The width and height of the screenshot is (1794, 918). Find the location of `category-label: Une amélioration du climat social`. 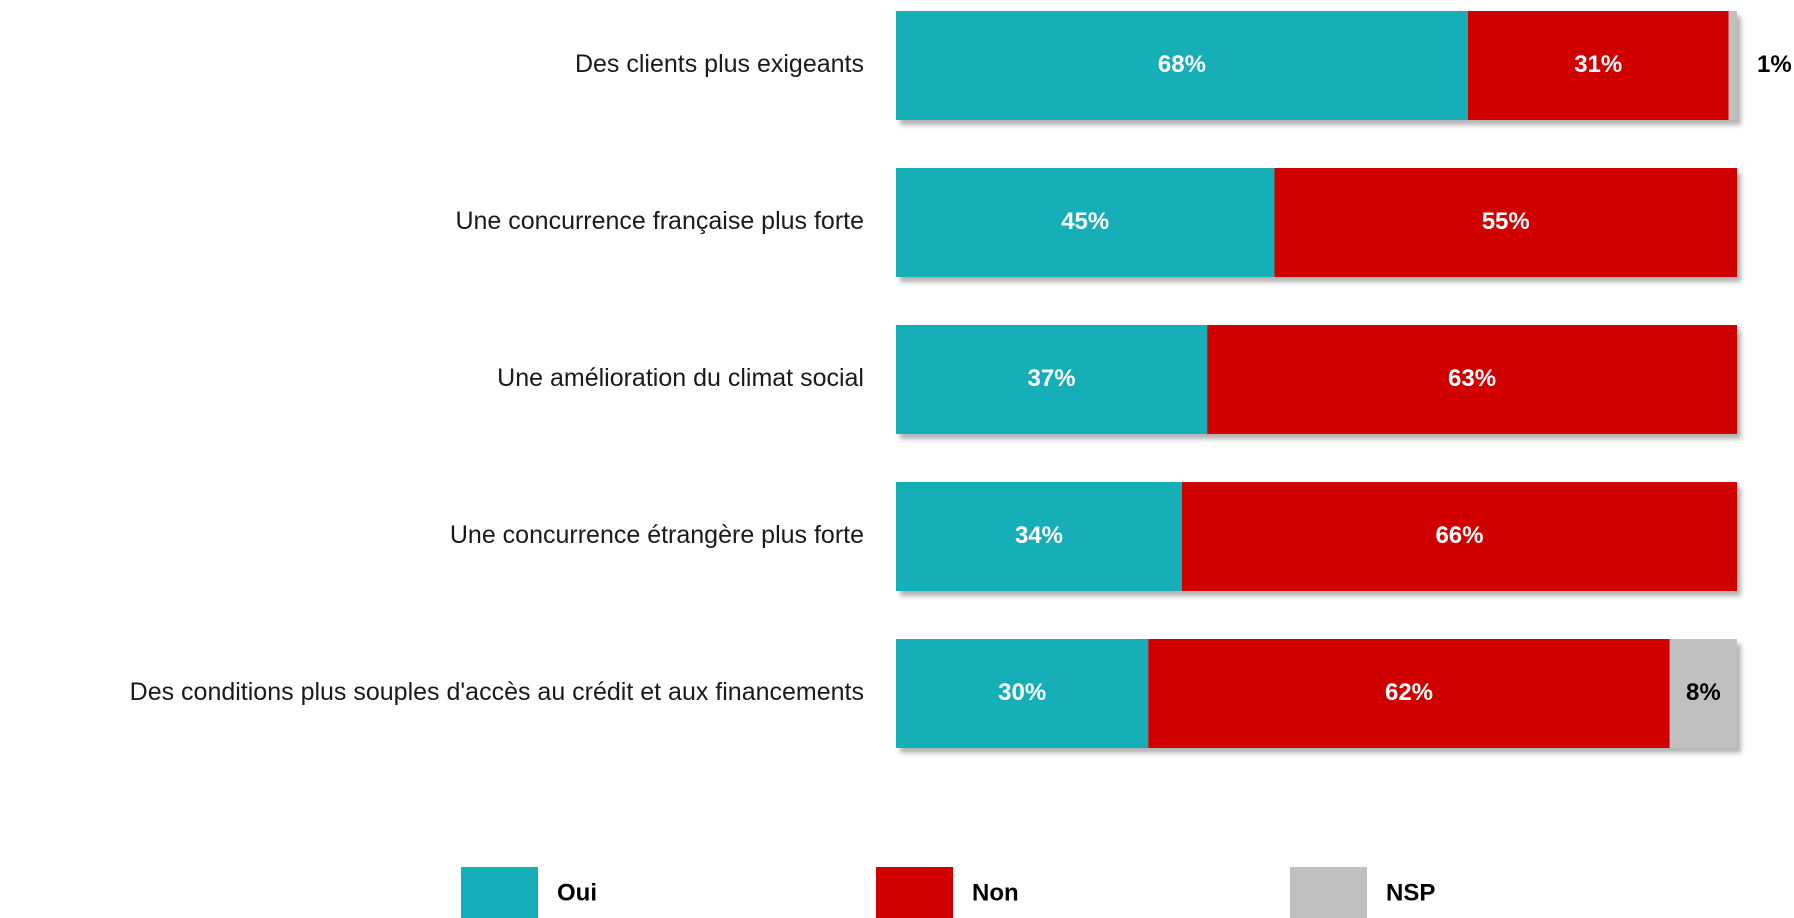

category-label: Une amélioration du climat social is located at coordinates (680, 378).